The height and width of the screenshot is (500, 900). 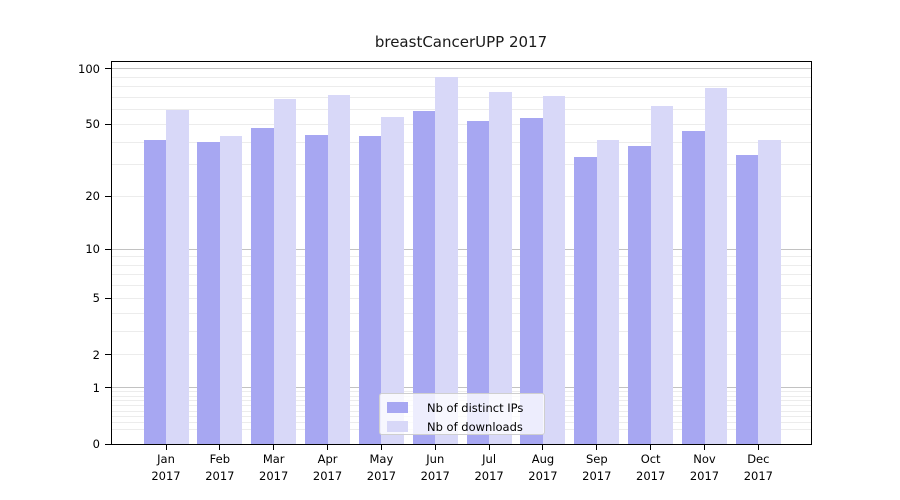 I want to click on bar-downloads-may, so click(x=392, y=280).